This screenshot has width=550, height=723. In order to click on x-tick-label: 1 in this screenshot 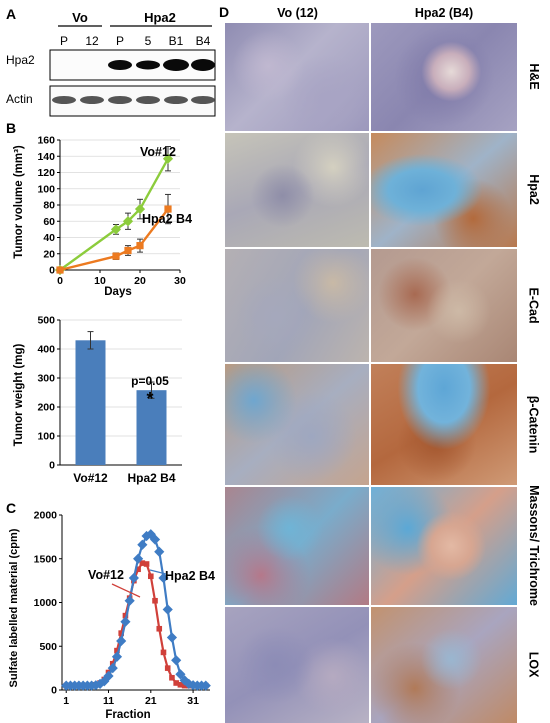, I will do `click(66, 701)`.